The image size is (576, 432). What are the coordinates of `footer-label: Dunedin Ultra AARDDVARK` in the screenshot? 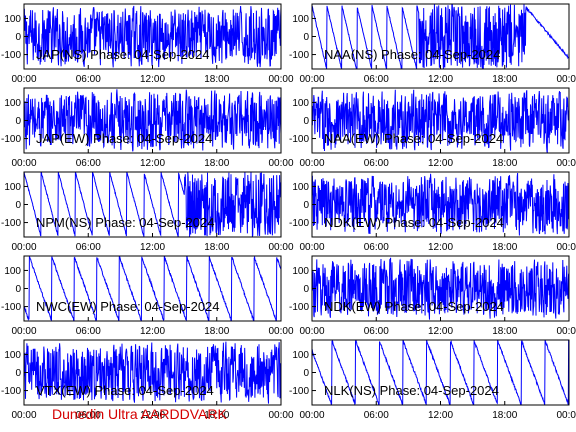 It's located at (139, 414).